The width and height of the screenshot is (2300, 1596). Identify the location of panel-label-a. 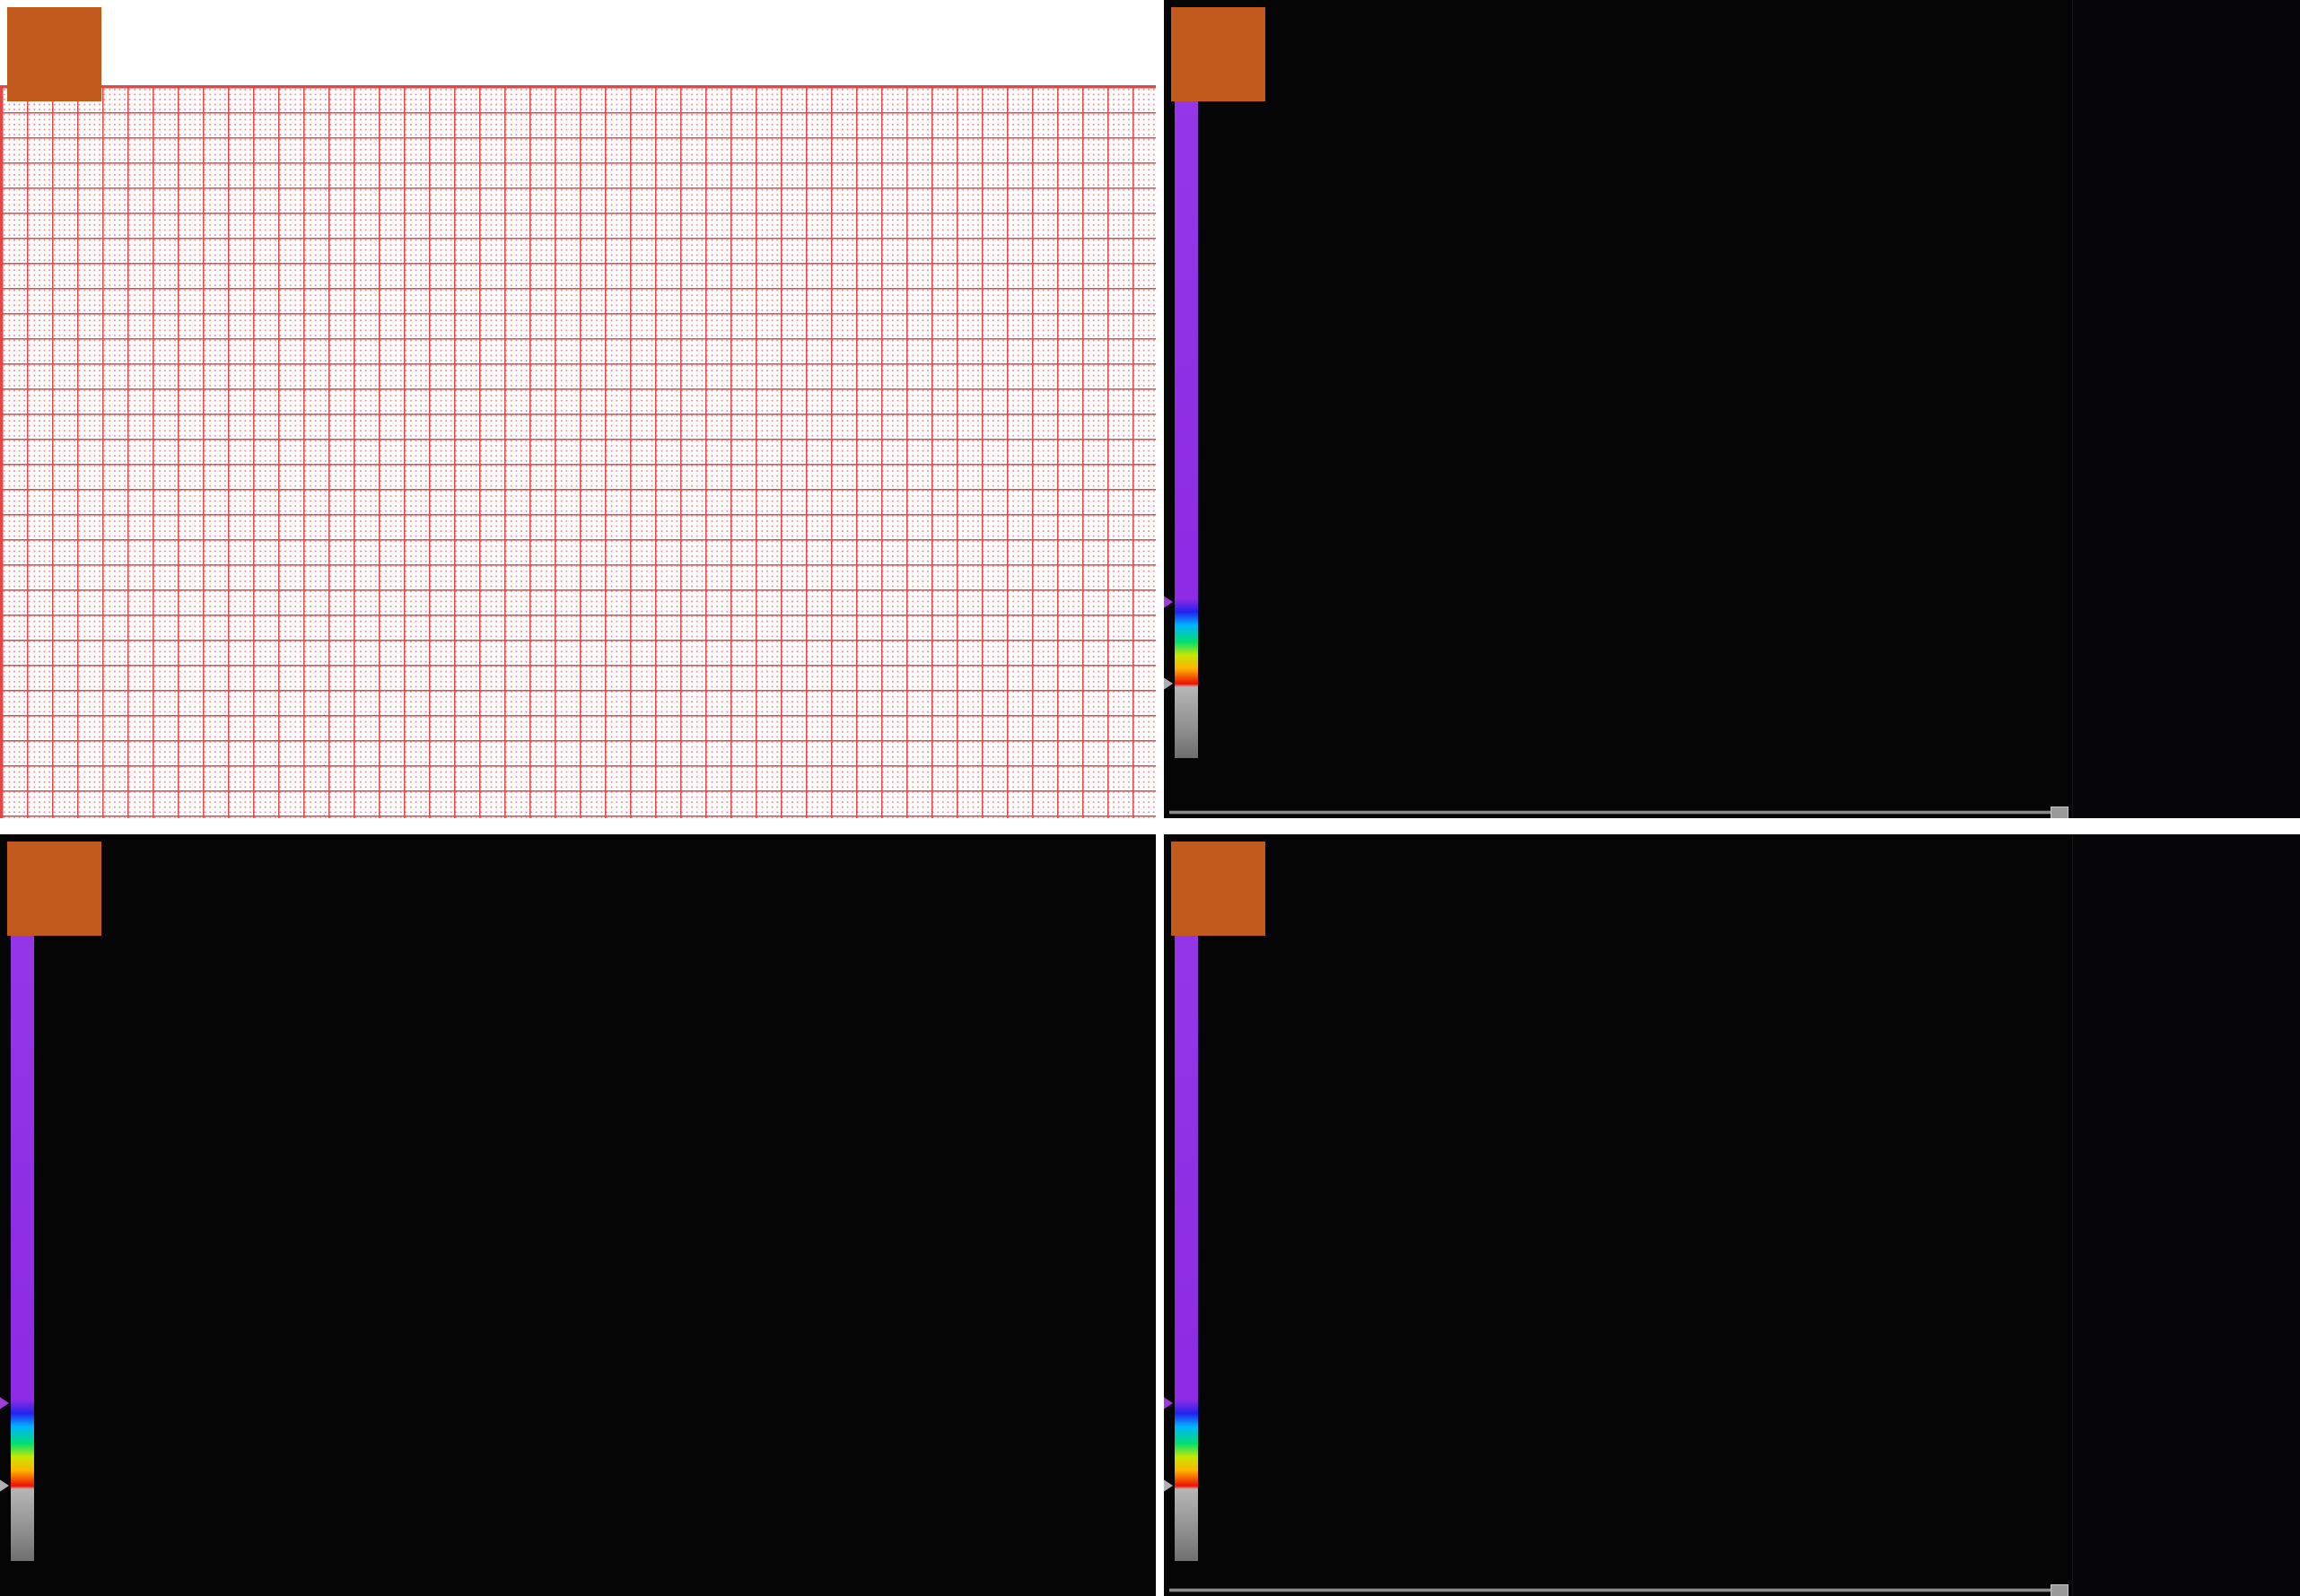
(54, 54).